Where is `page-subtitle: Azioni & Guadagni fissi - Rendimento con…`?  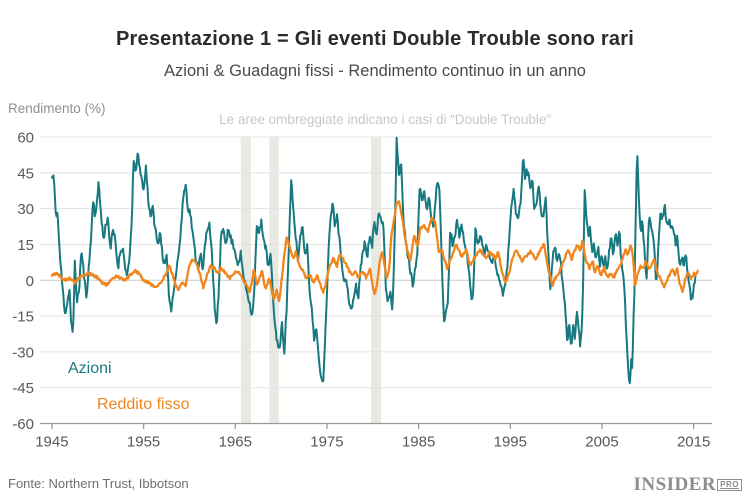
page-subtitle: Azioni & Guadagni fissi - Rendimento con… is located at coordinates (375, 71).